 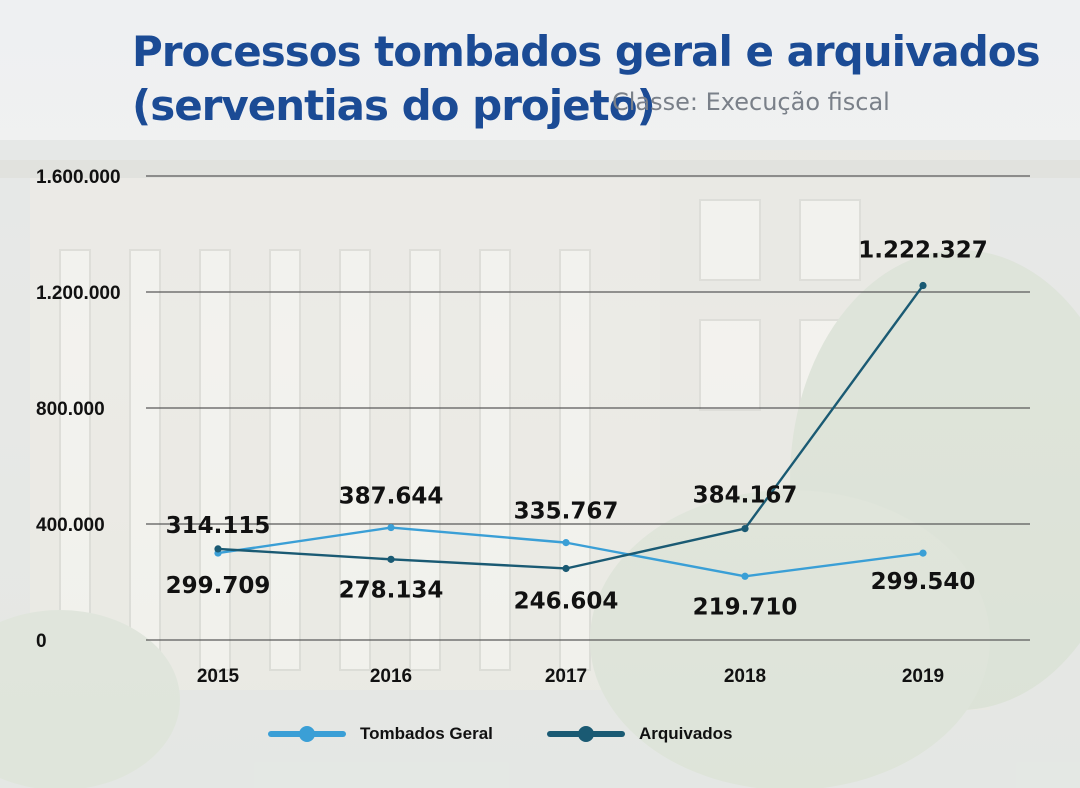 What do you see at coordinates (566, 512) in the screenshot?
I see `data-label-tombados-geral: 335.767` at bounding box center [566, 512].